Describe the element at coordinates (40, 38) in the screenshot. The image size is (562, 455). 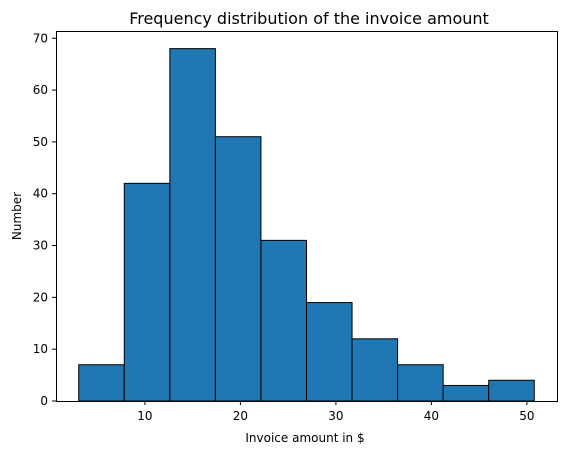
I see `y-tick-label: 70` at that location.